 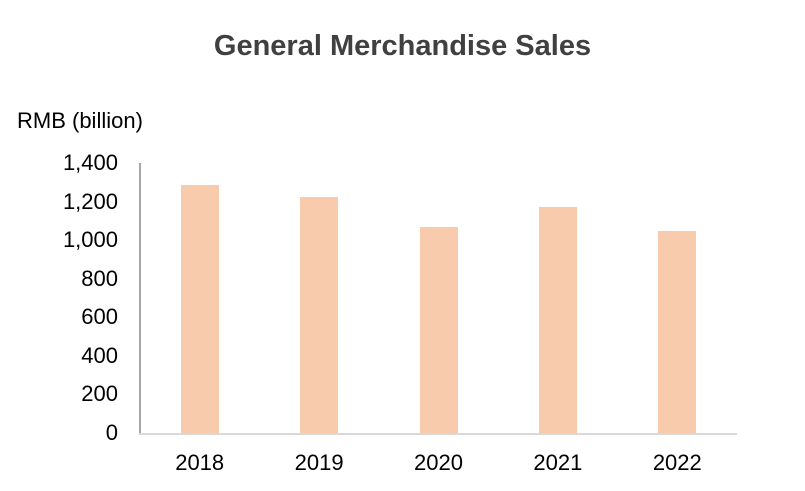 What do you see at coordinates (438, 462) in the screenshot?
I see `x-tick-label-2020: 2020` at bounding box center [438, 462].